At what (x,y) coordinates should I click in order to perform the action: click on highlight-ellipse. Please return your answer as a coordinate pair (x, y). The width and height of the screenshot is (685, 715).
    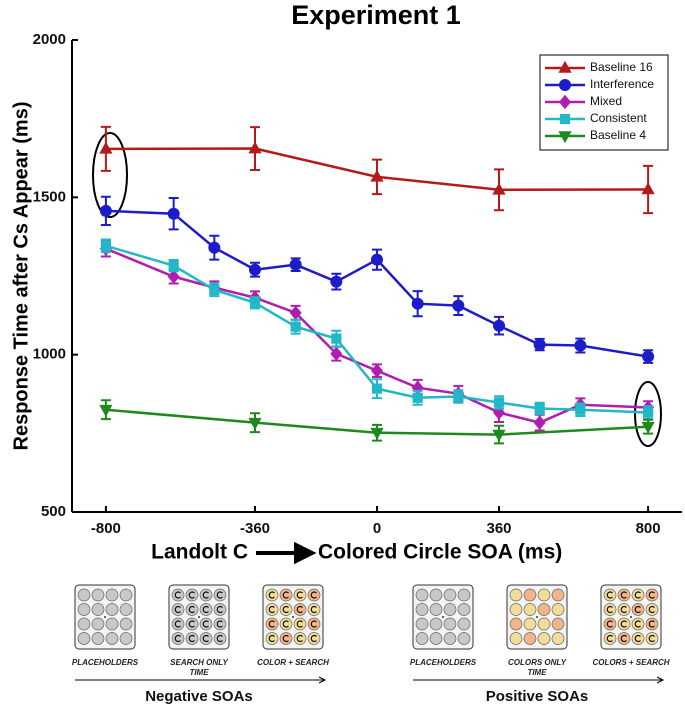
    Looking at the image, I should click on (648, 414).